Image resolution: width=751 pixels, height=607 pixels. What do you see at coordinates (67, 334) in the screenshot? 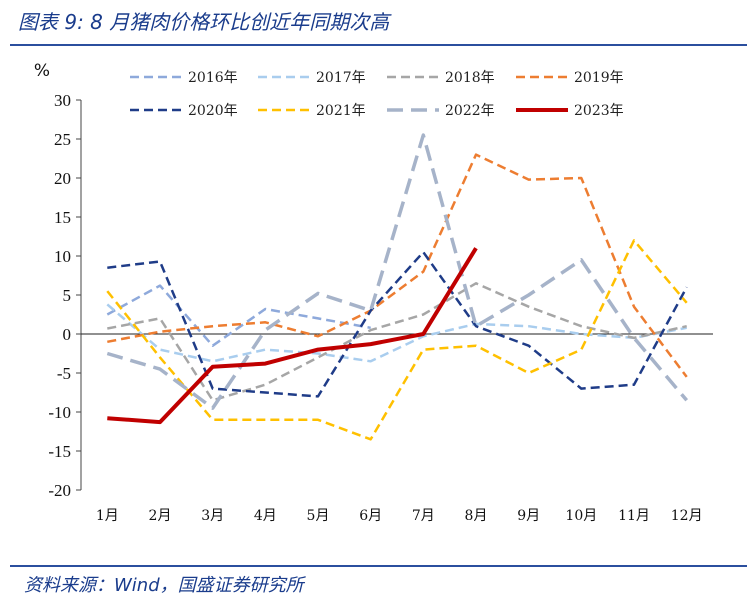
I see `y-tick-label: 0` at bounding box center [67, 334].